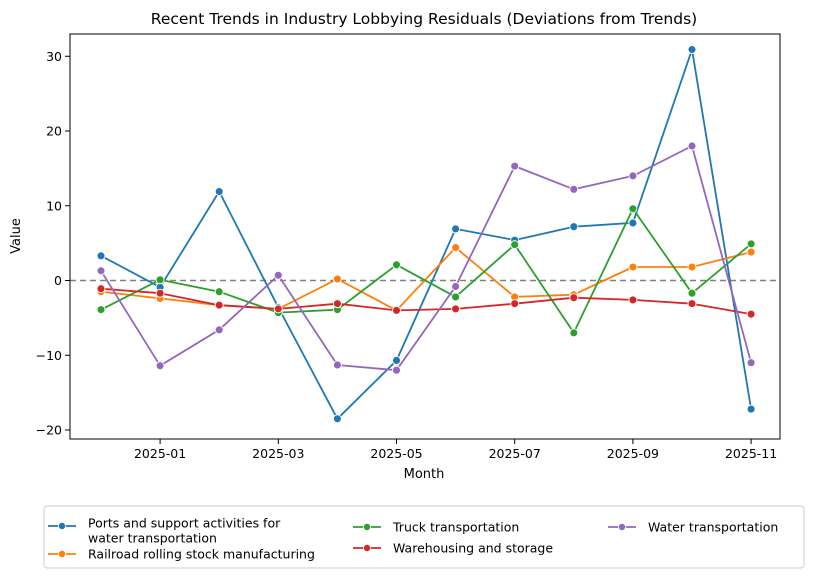  I want to click on y-axis: −20 −10 0 10 20 30, so click(53, 243).